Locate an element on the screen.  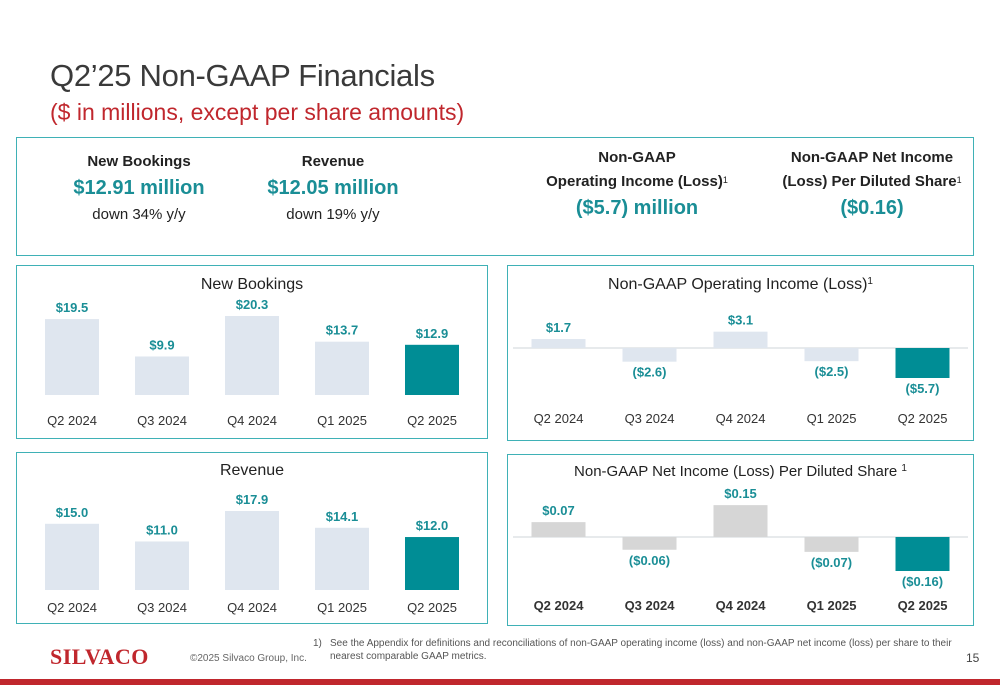
data-label: ($0.07) is located at coordinates (831, 562).